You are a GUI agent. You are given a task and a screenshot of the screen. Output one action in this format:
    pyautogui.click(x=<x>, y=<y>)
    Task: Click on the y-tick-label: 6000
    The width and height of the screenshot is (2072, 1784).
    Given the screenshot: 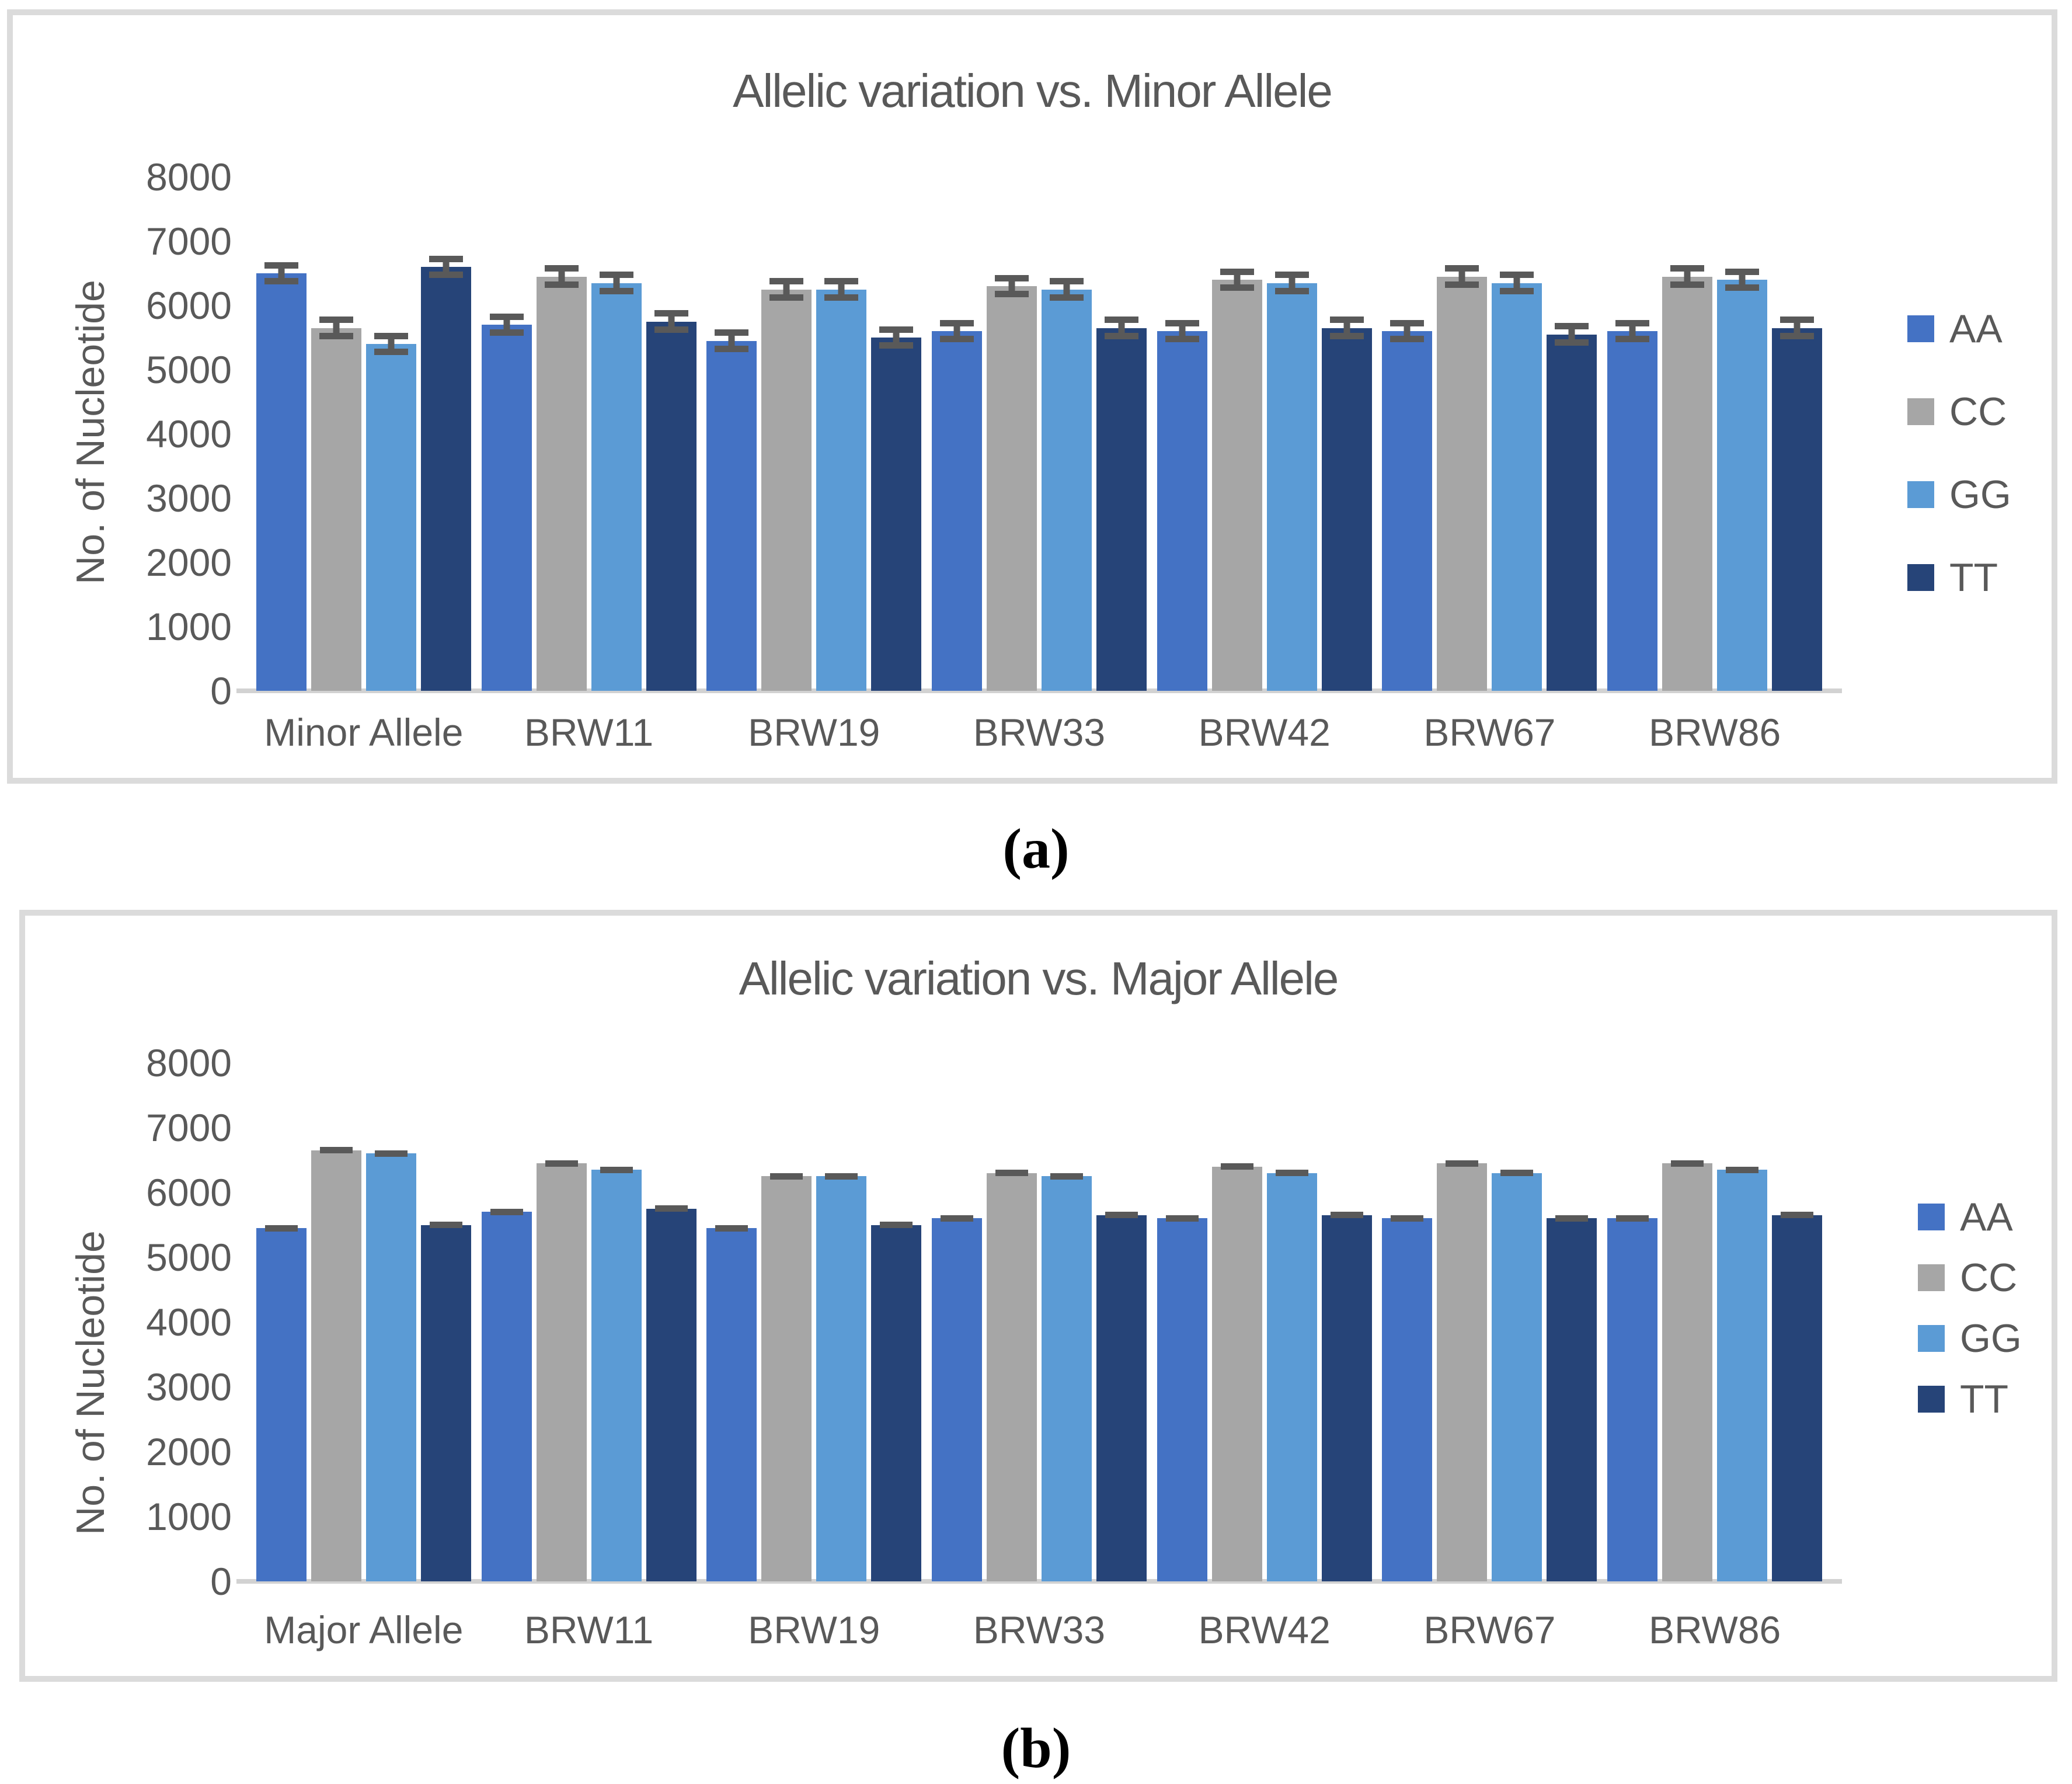 What is the action you would take?
    pyautogui.click(x=189, y=1192)
    